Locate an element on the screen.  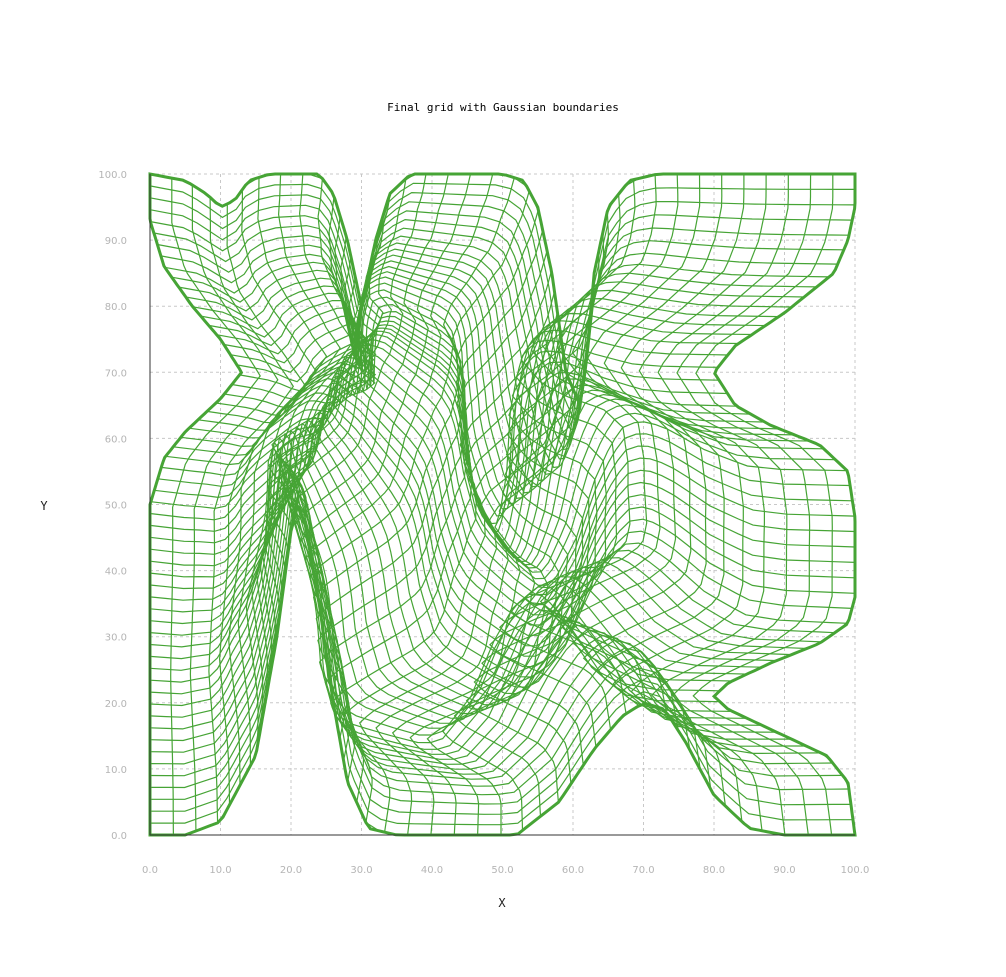
x-tick-label: 20.0 is located at coordinates (291, 870).